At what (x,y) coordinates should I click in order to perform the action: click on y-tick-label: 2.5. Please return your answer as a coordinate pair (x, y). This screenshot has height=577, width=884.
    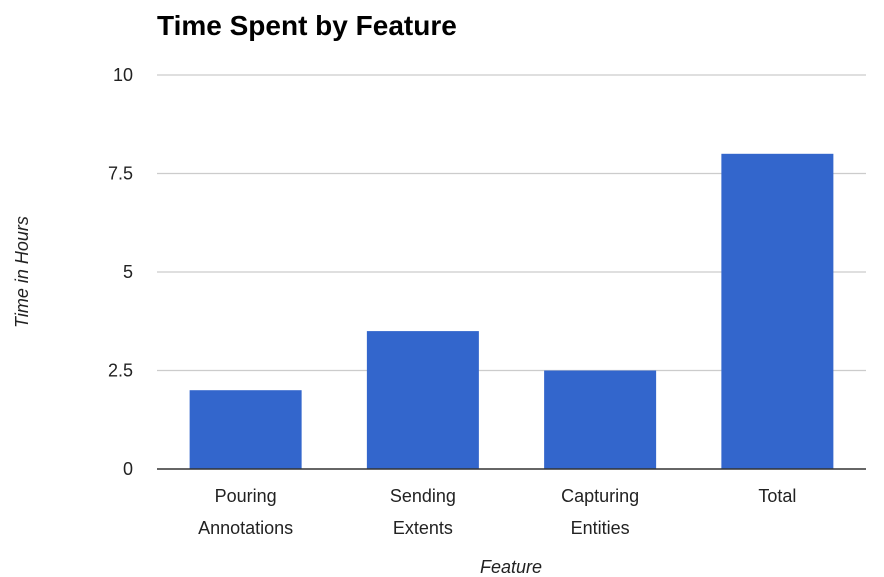
    Looking at the image, I should click on (120, 371).